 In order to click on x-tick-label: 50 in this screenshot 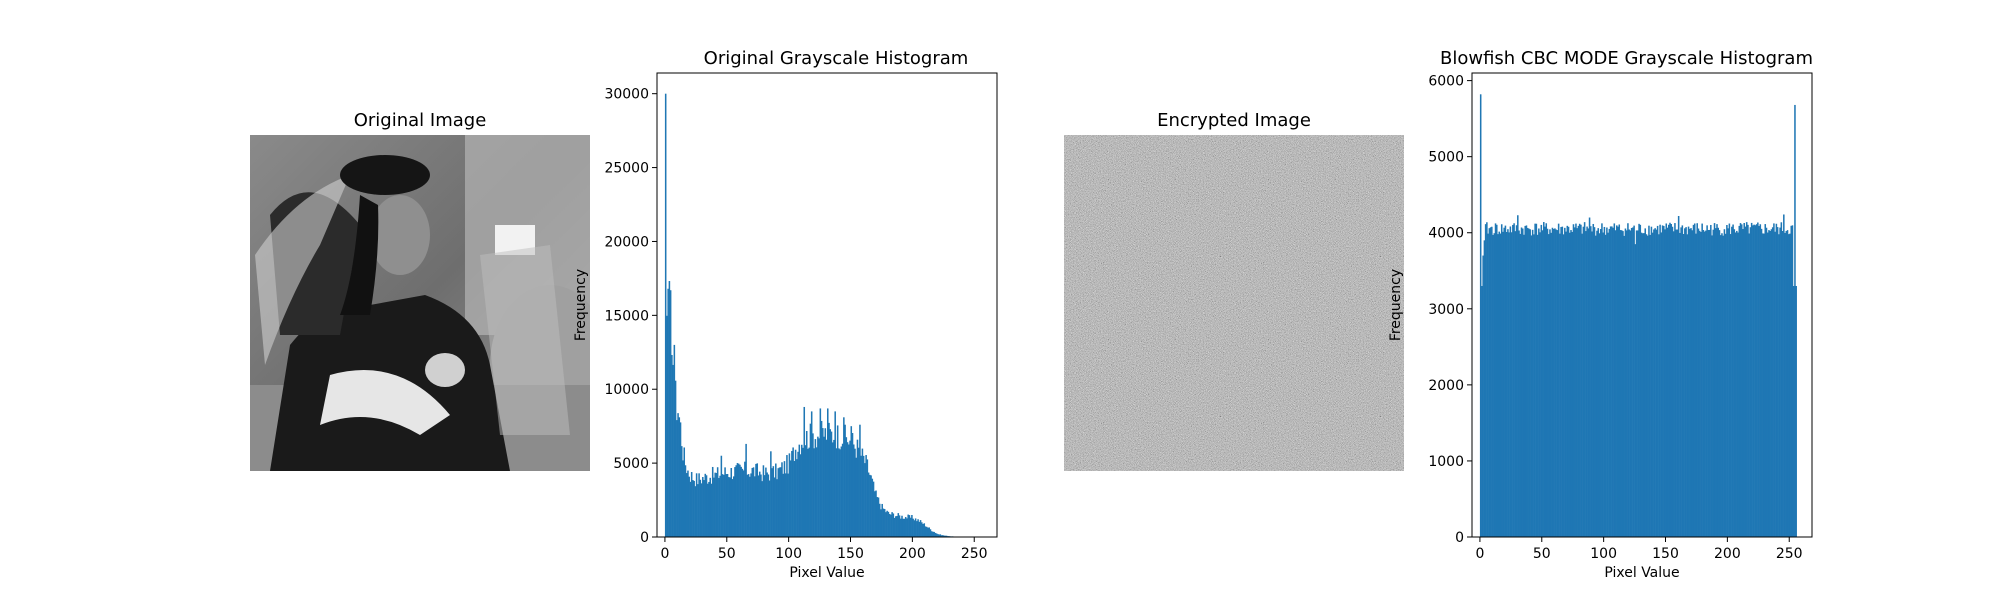, I will do `click(727, 554)`.